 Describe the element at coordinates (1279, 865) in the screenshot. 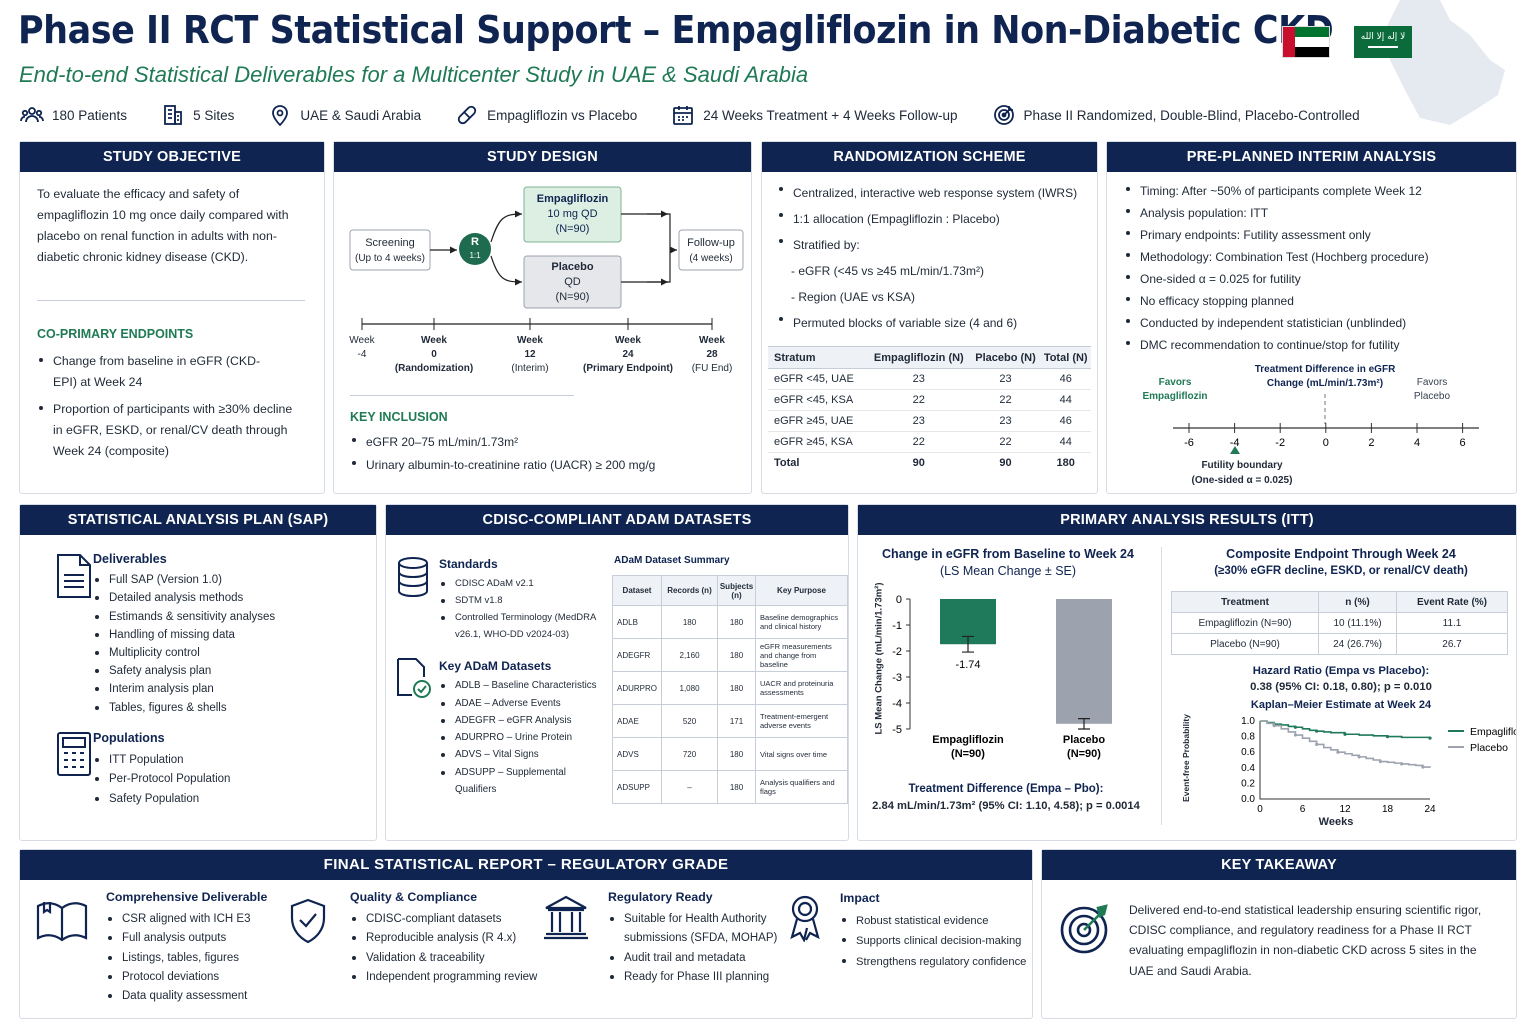

I see `panel-header: KEY TAKEAWAY` at that location.